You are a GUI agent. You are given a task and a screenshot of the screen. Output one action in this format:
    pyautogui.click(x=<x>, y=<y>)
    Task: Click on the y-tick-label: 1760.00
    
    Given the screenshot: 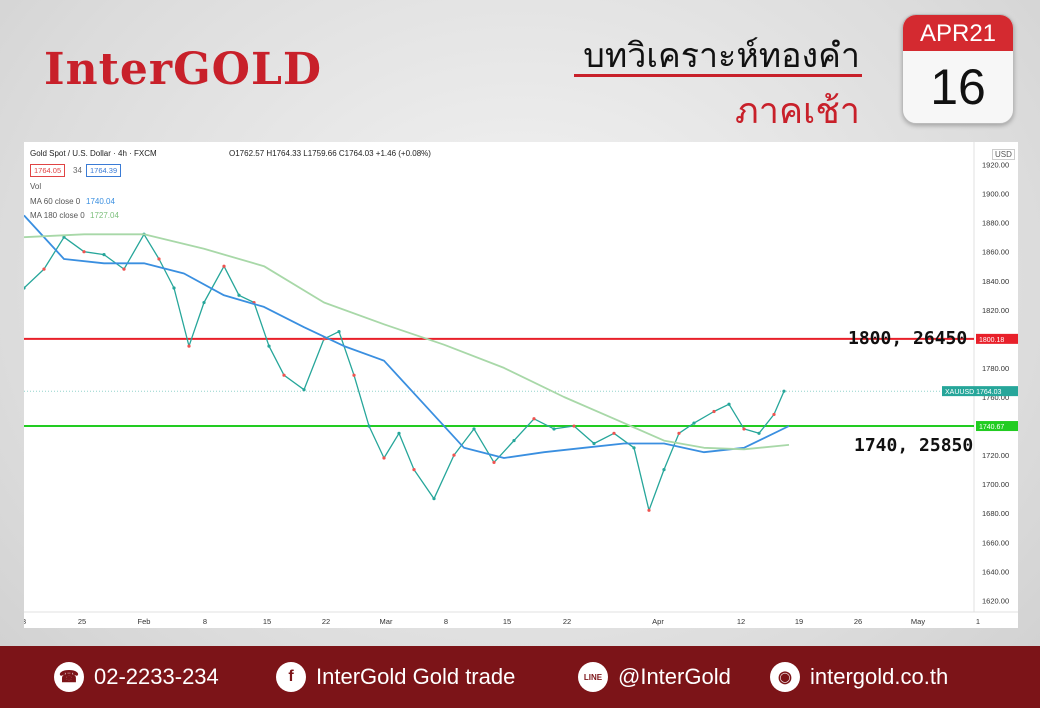 What is the action you would take?
    pyautogui.click(x=995, y=397)
    